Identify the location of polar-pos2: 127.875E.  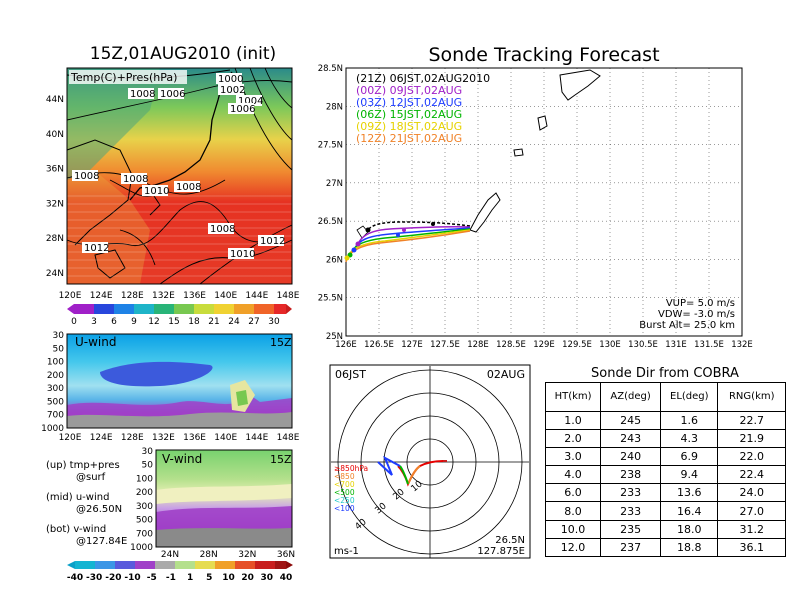
(501, 551).